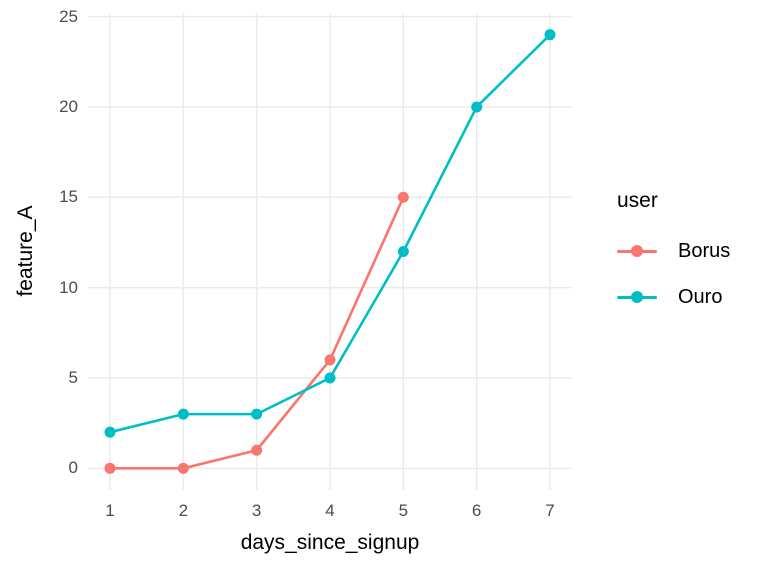  I want to click on data-point-ouro-x4, so click(330, 378).